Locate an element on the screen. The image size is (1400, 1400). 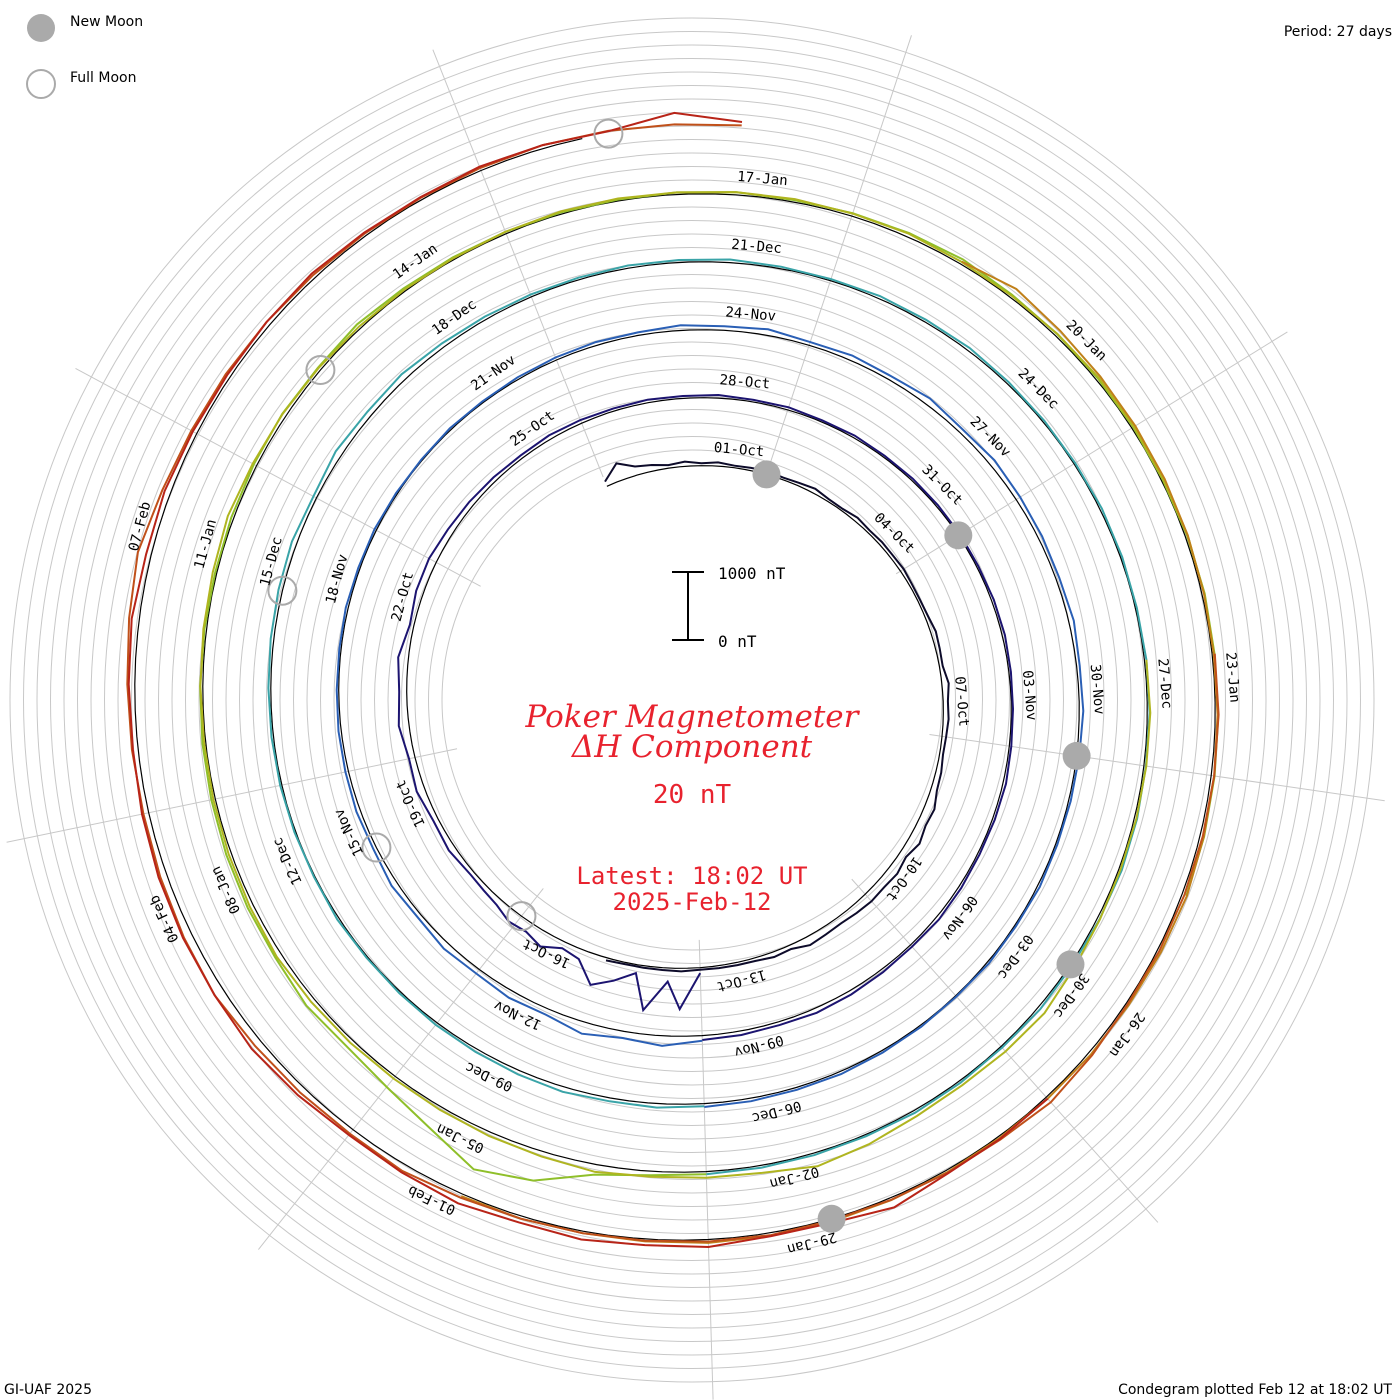
footer-plotted: Condegram plotted Feb 12 at 18:02 UT is located at coordinates (1255, 1390).